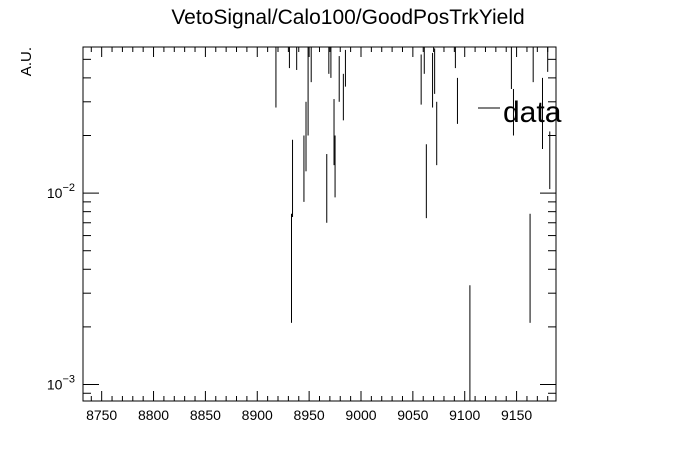 This screenshot has width=696, height=472. I want to click on x-tick-label: 8750, so click(101, 415).